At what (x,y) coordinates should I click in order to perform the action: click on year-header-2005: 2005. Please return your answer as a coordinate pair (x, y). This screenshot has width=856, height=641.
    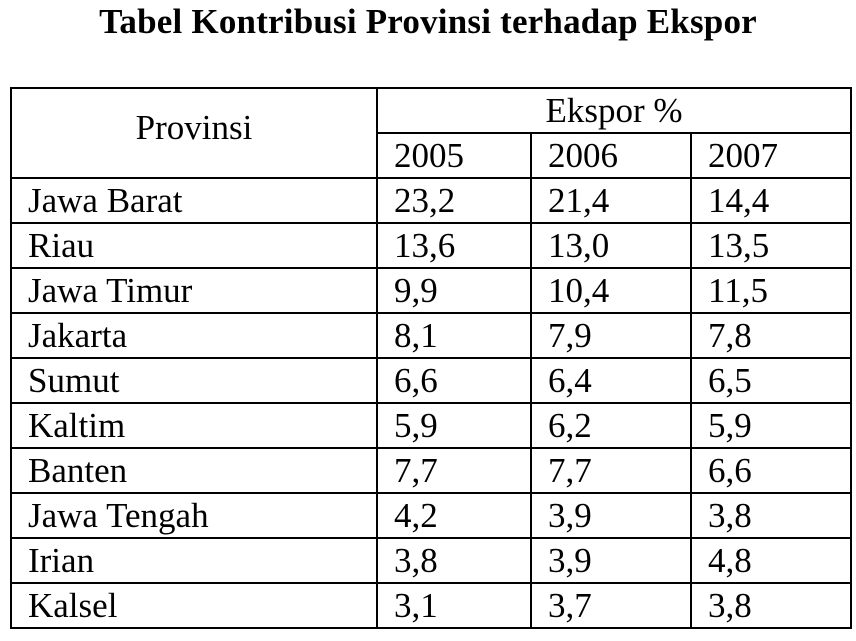
    Looking at the image, I should click on (454, 155).